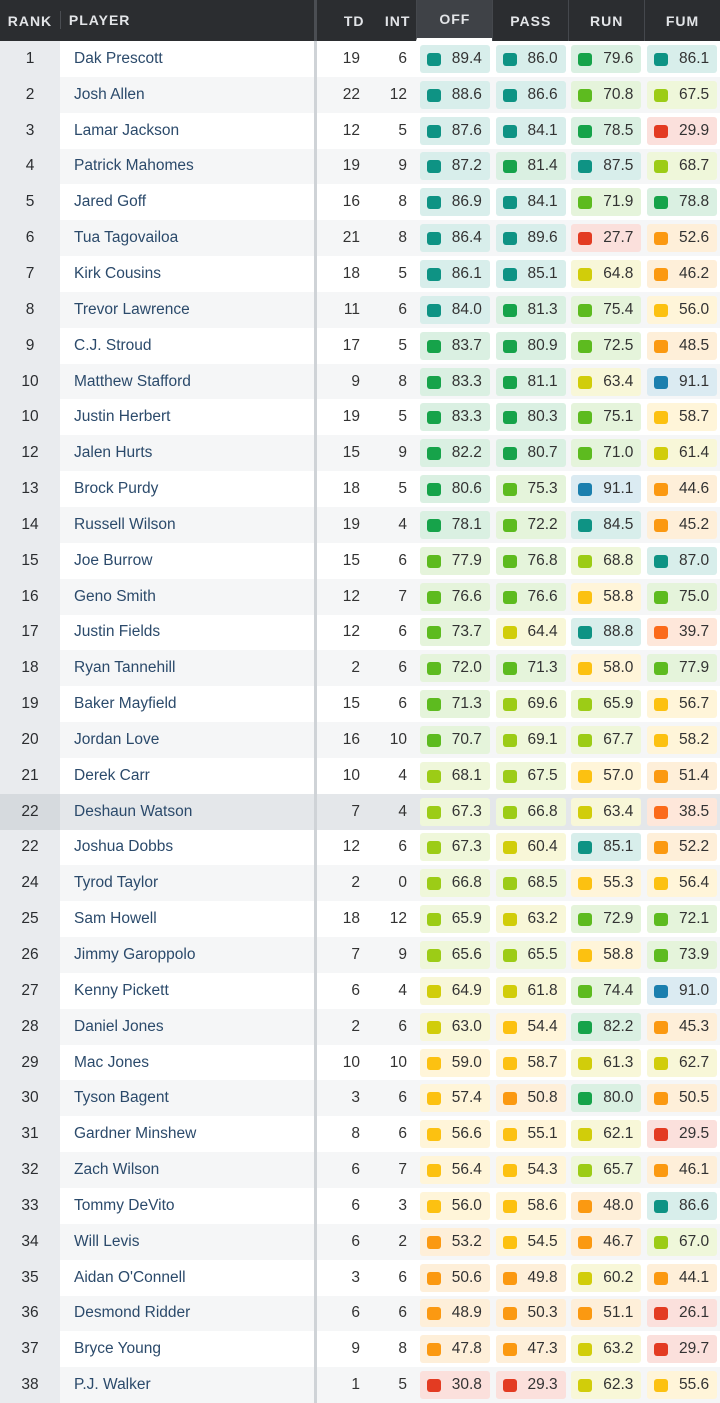 This screenshot has width=720, height=1403. Describe the element at coordinates (187, 740) in the screenshot. I see `player-name-link: Jordan Love` at that location.